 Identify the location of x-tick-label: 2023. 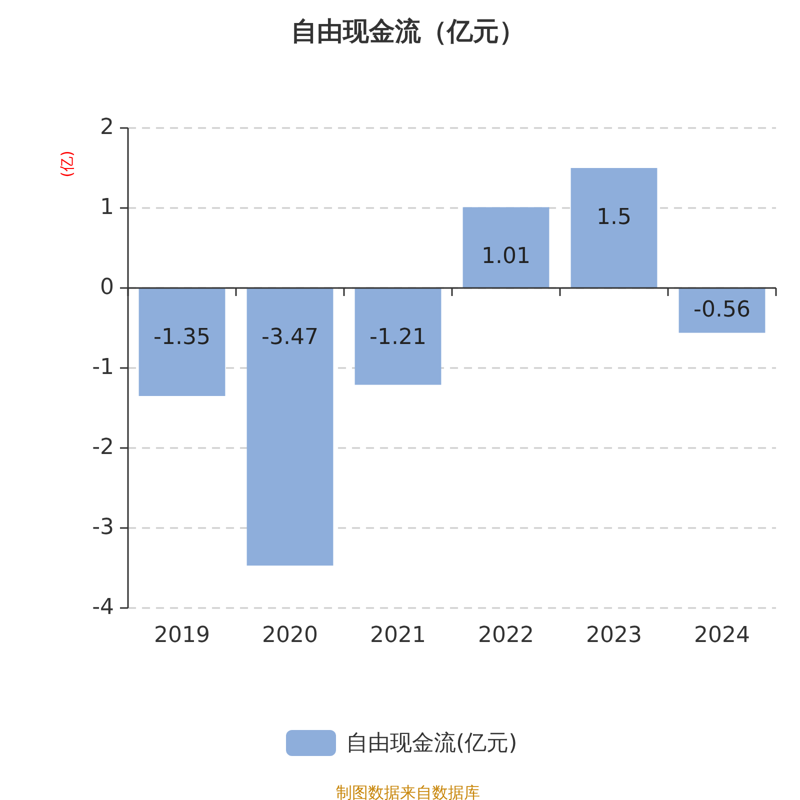
(614, 635).